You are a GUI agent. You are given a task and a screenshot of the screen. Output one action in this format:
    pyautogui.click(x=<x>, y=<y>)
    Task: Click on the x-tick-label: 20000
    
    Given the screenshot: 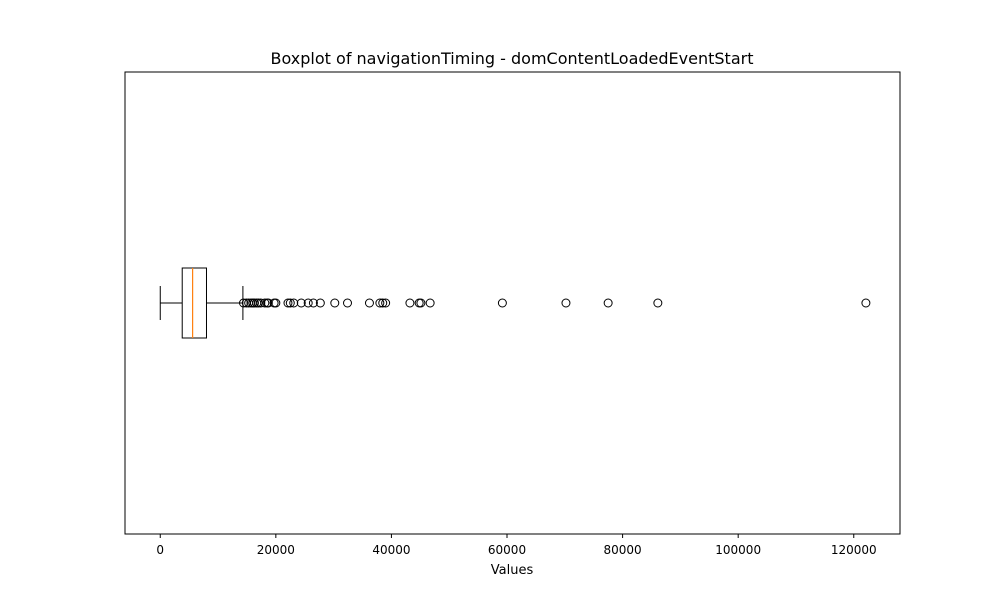 What is the action you would take?
    pyautogui.click(x=276, y=550)
    